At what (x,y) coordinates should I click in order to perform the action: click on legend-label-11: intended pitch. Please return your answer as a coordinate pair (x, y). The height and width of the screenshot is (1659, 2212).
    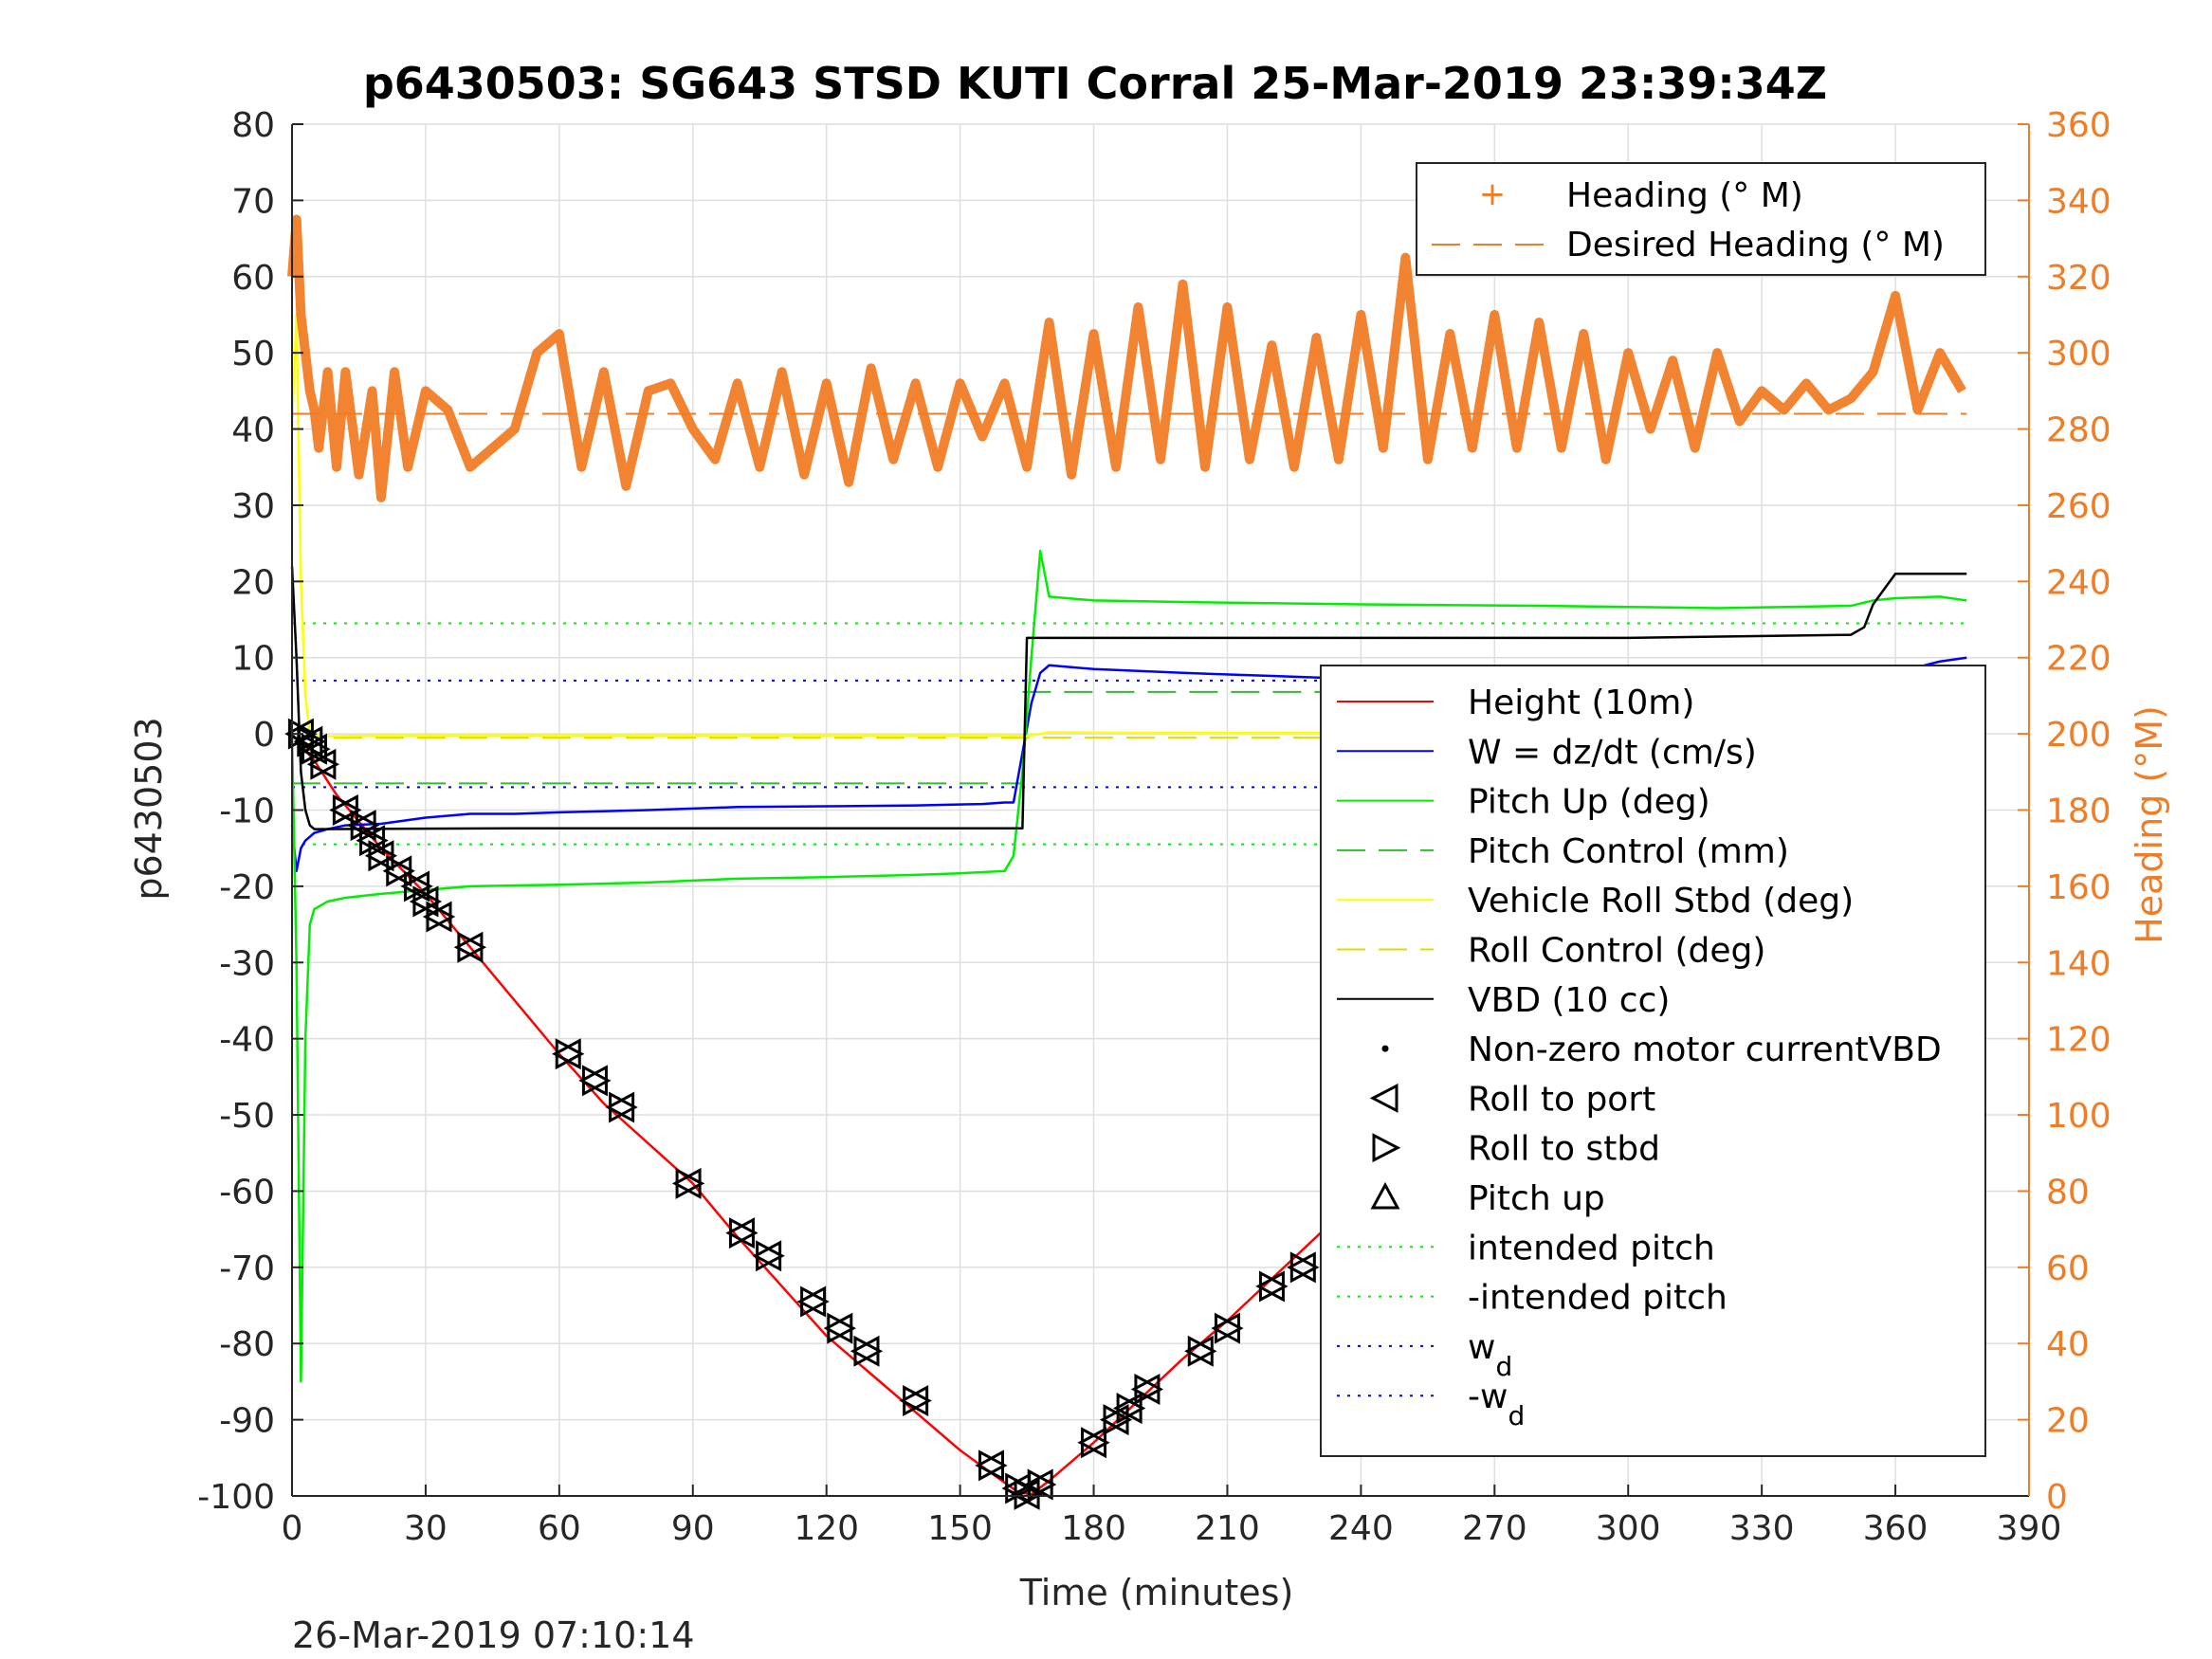
    Looking at the image, I should click on (1591, 1248).